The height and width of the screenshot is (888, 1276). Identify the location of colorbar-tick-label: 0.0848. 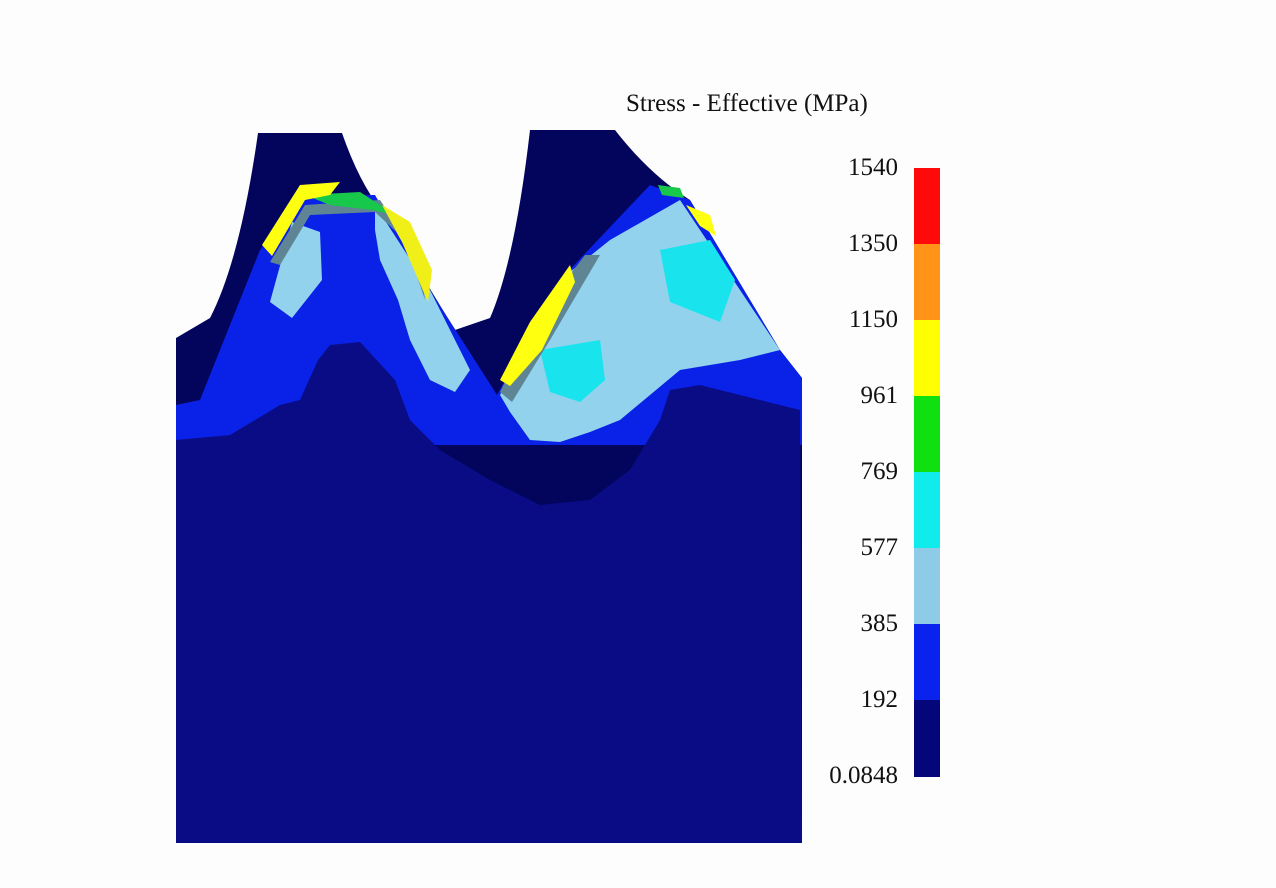
(863, 775).